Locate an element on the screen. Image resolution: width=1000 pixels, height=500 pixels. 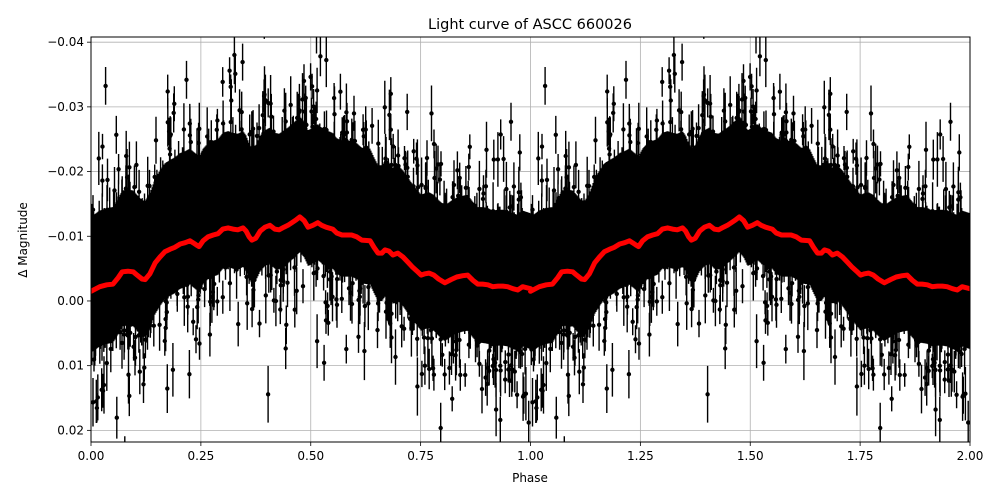
y-tick-label: −0.02 is located at coordinates (65, 172).